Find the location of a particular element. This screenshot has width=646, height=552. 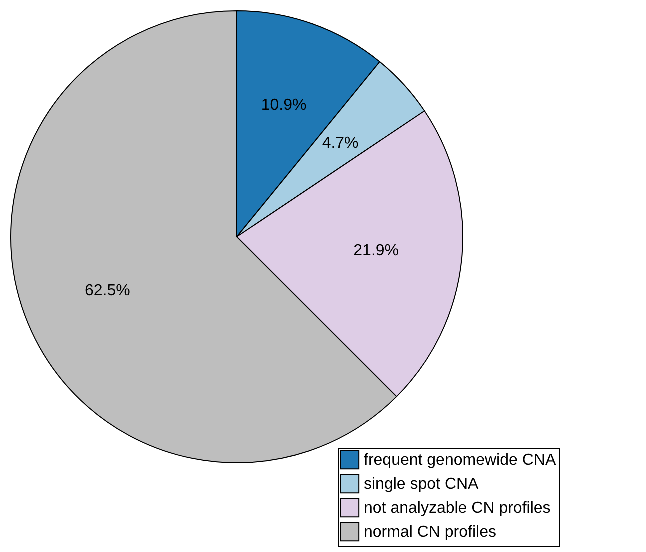

data-label: 21.9% is located at coordinates (377, 251).